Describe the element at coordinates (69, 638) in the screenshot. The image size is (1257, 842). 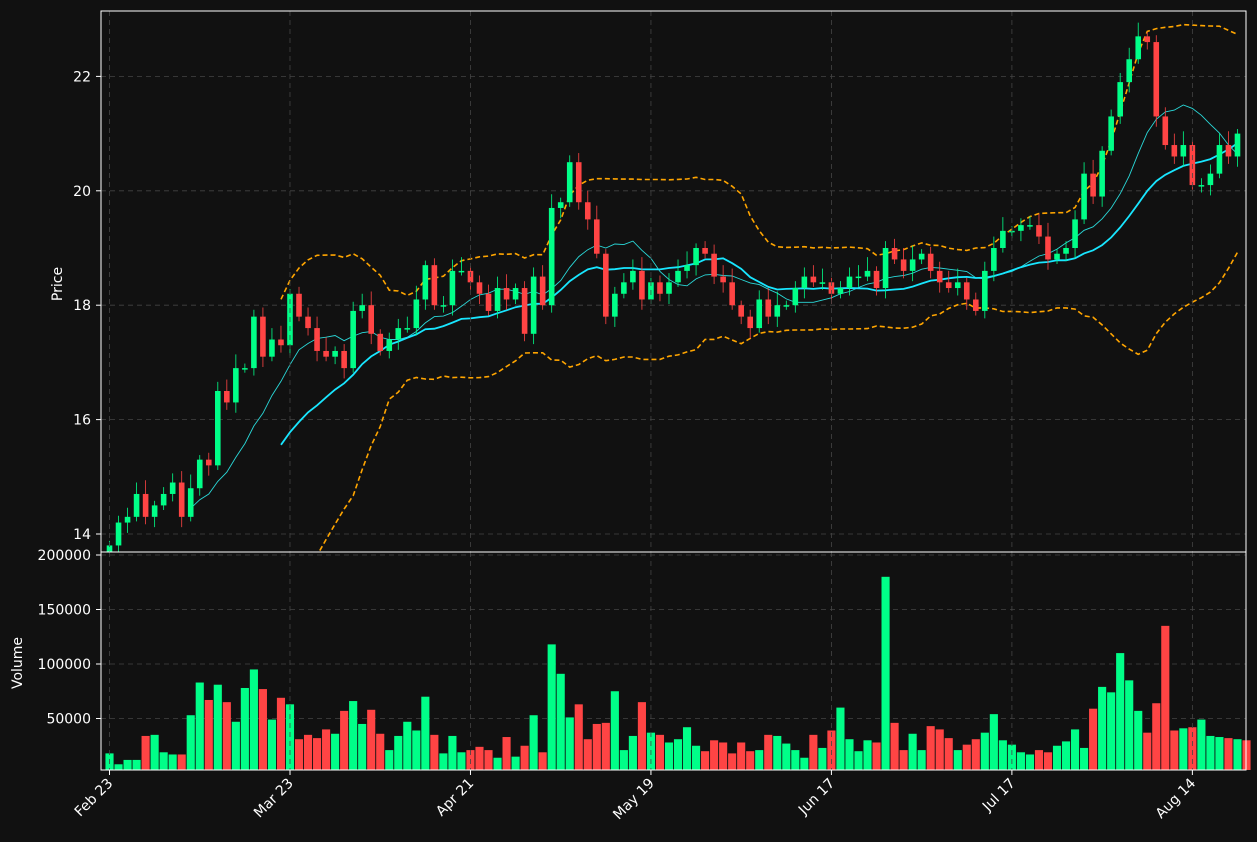
I see `volume-axis-ticks: 50000 100000 150000 200000` at that location.